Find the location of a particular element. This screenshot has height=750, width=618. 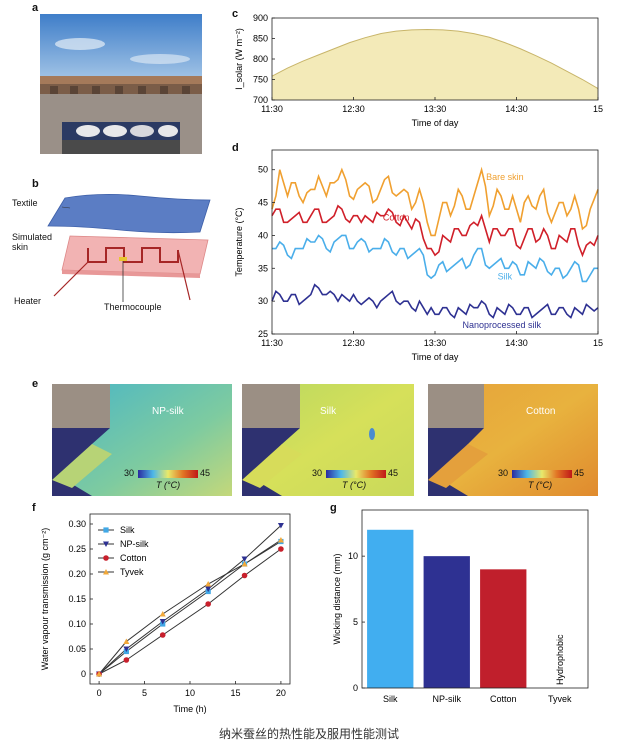

textile-label: Textile is located at coordinates (25, 203).